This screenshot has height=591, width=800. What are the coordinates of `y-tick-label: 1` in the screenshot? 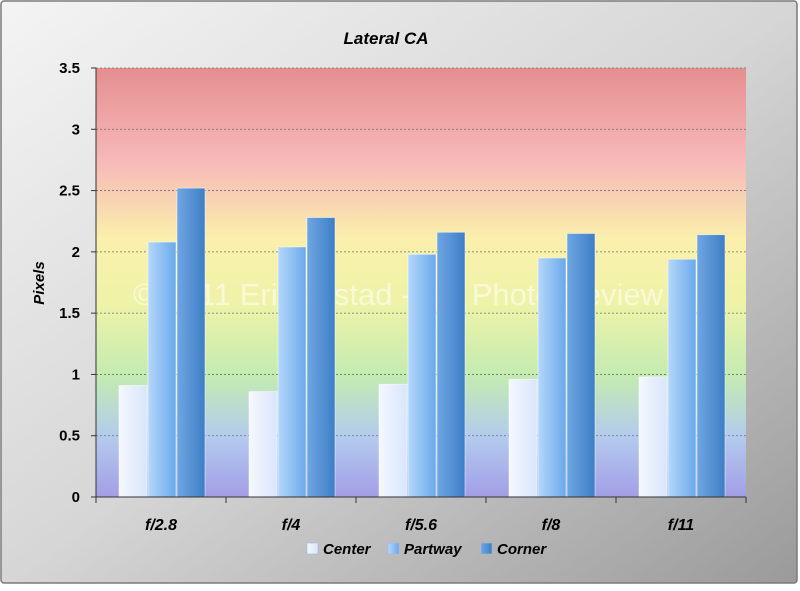 It's located at (76, 374).